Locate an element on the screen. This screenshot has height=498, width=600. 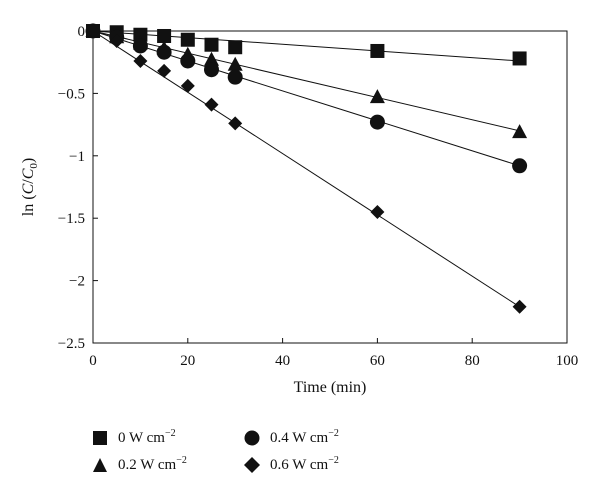
legend-label: 0.2 W cm−2 is located at coordinates (152, 464).